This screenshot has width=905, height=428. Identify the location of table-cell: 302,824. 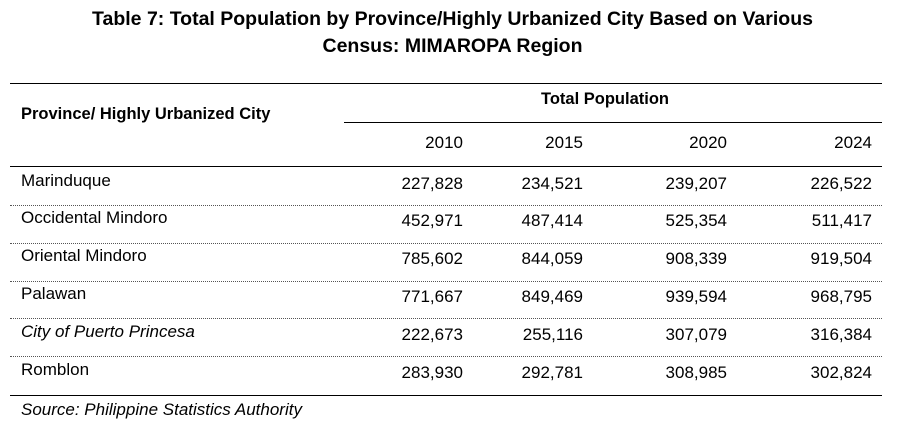
(841, 372).